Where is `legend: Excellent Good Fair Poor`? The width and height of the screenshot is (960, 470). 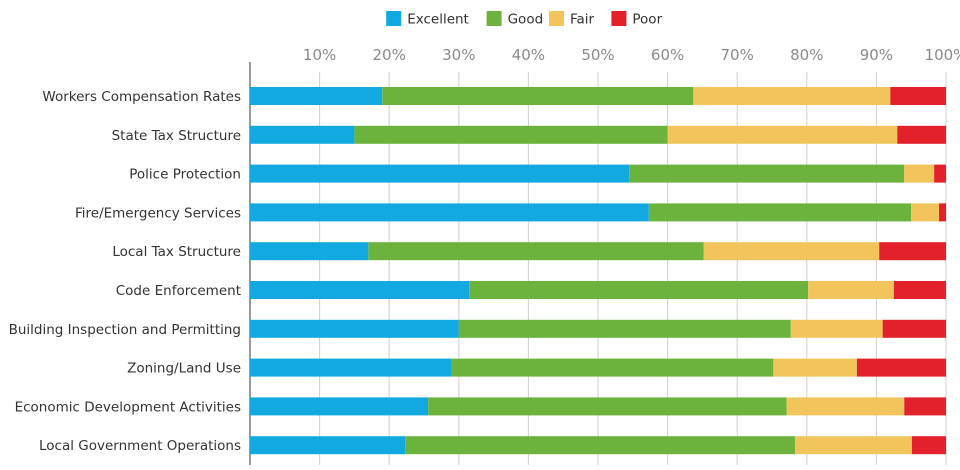
legend: Excellent Good Fair Poor is located at coordinates (524, 19).